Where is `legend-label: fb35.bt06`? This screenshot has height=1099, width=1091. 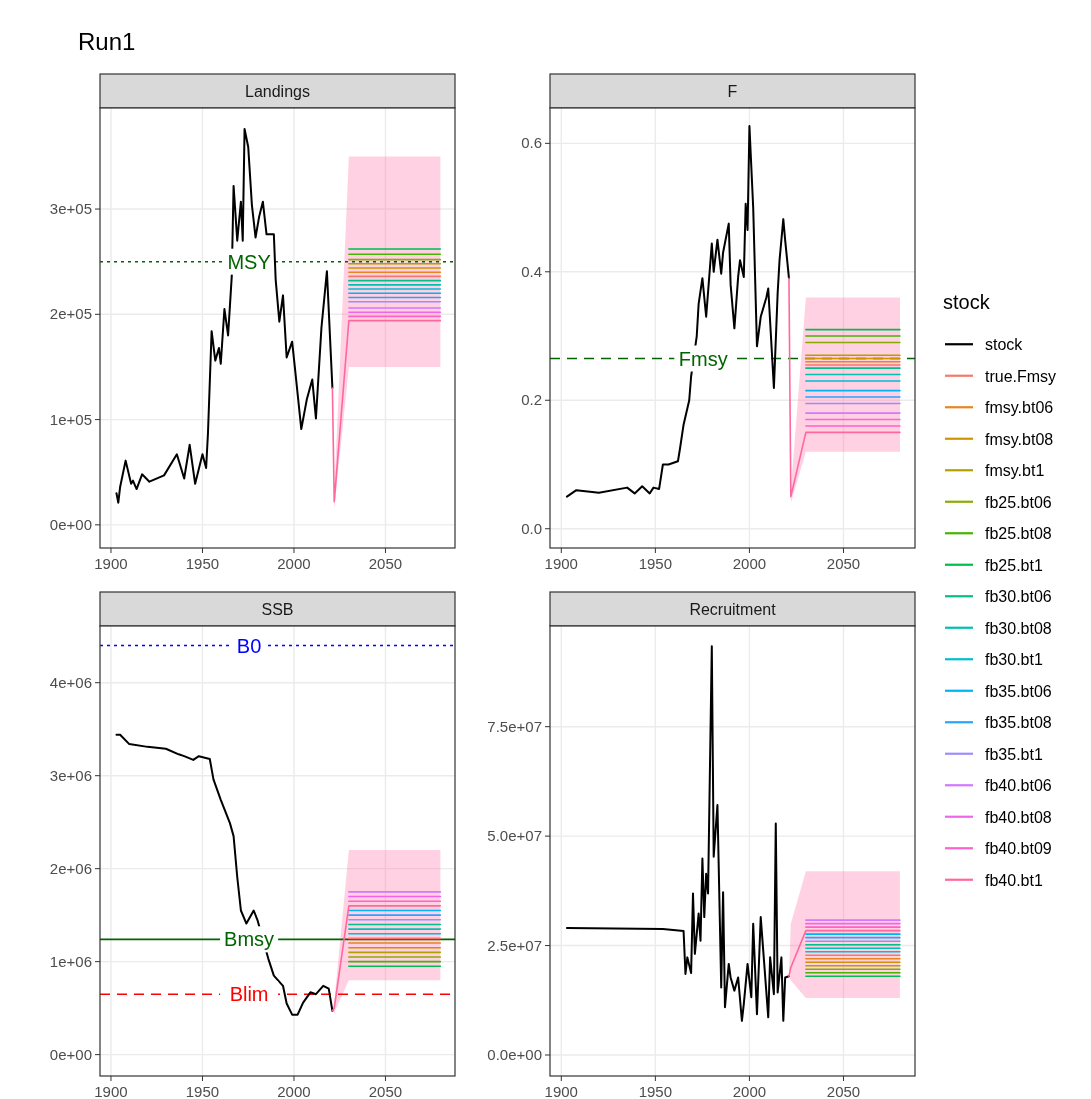 legend-label: fb35.bt06 is located at coordinates (1018, 691).